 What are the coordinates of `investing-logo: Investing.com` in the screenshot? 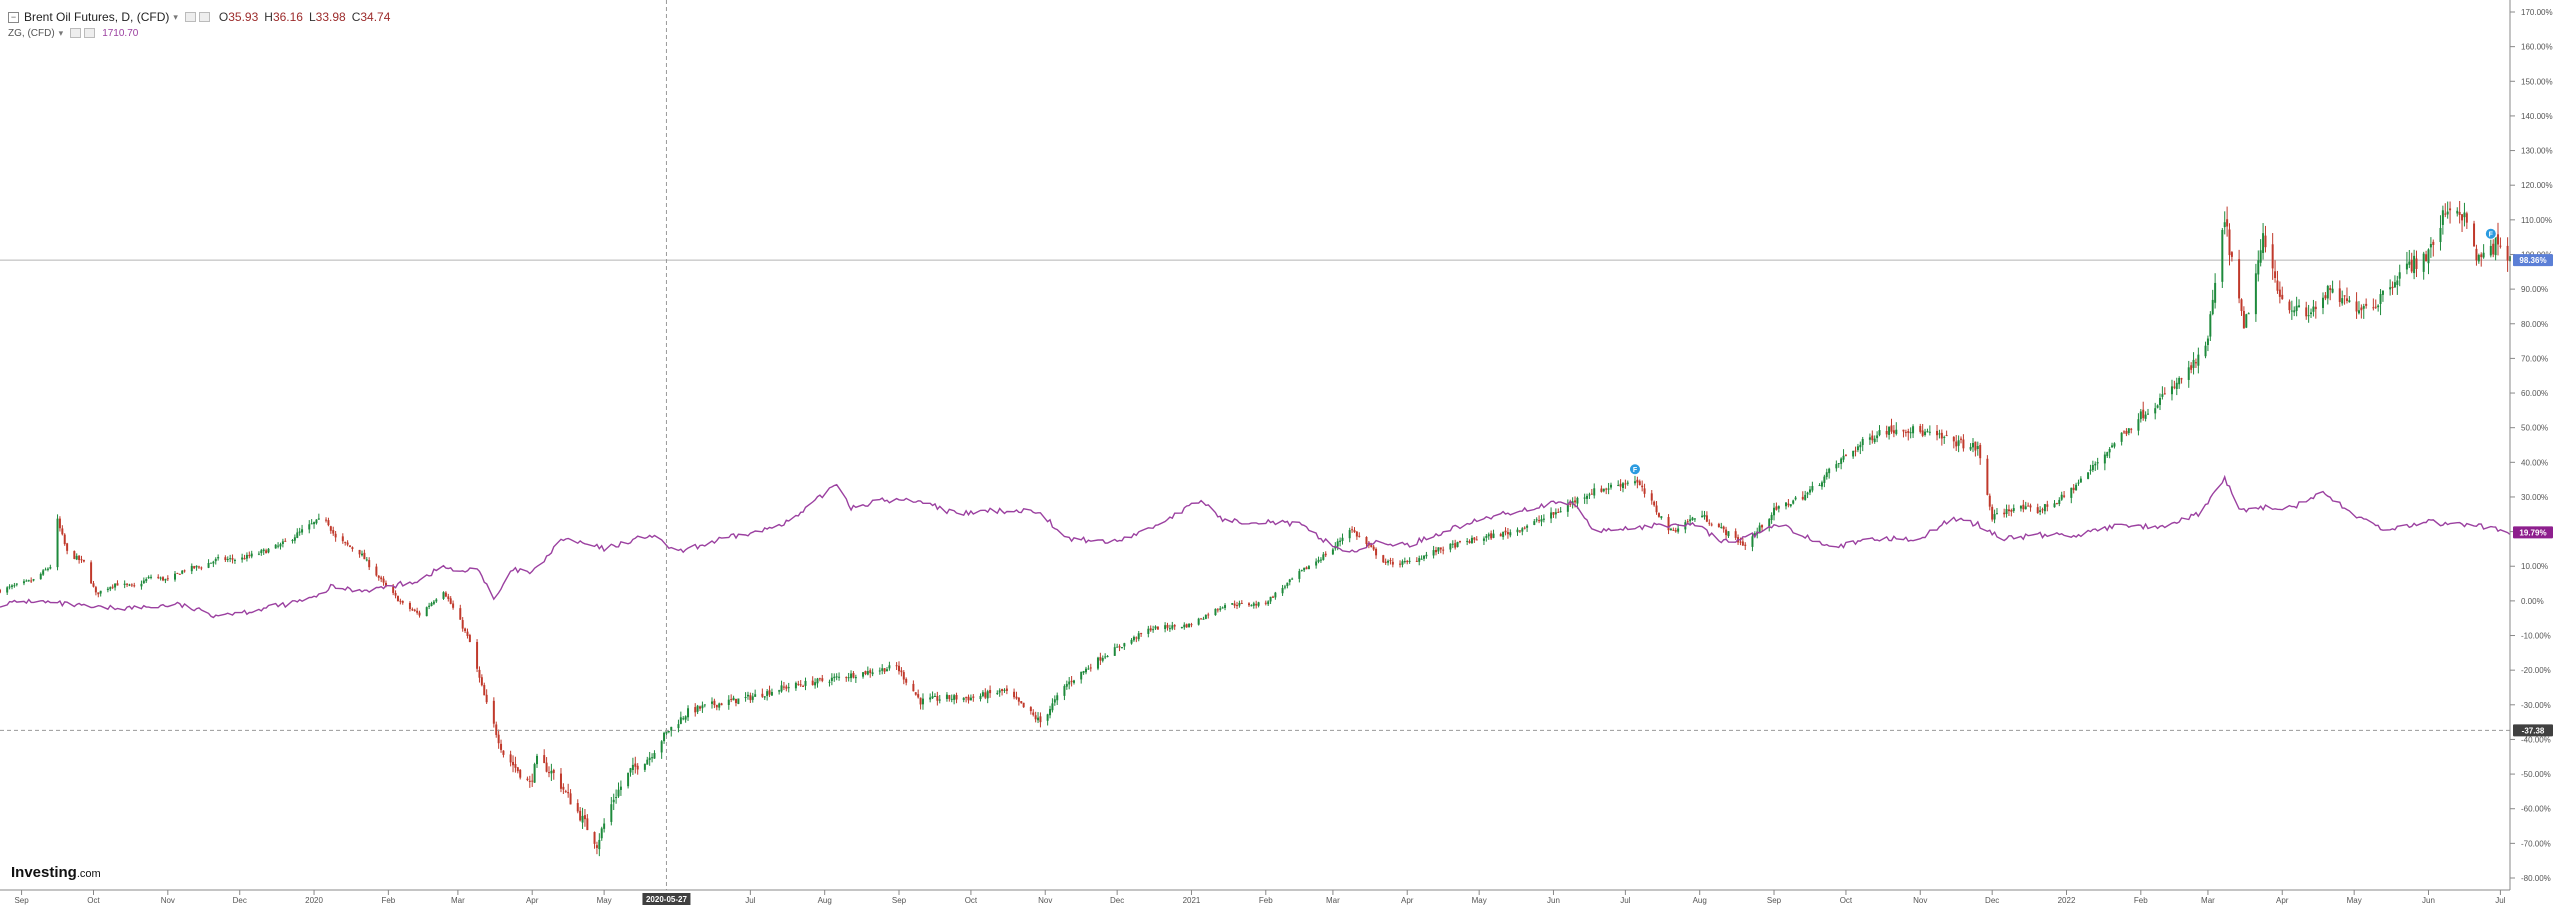 It's located at (56, 873).